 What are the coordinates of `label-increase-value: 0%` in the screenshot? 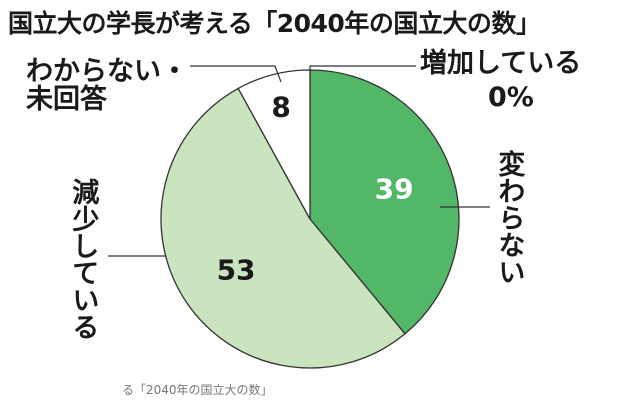 It's located at (511, 97).